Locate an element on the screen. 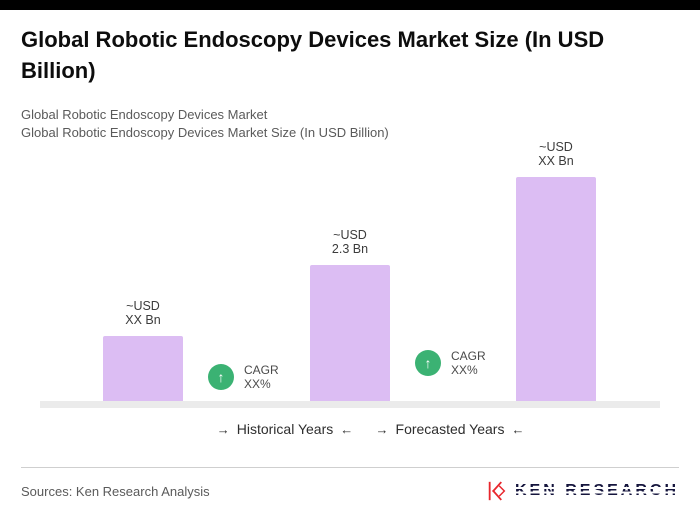 The width and height of the screenshot is (700, 520). axis-label-forecasted-years: → Forecasted Years ← is located at coordinates (450, 429).